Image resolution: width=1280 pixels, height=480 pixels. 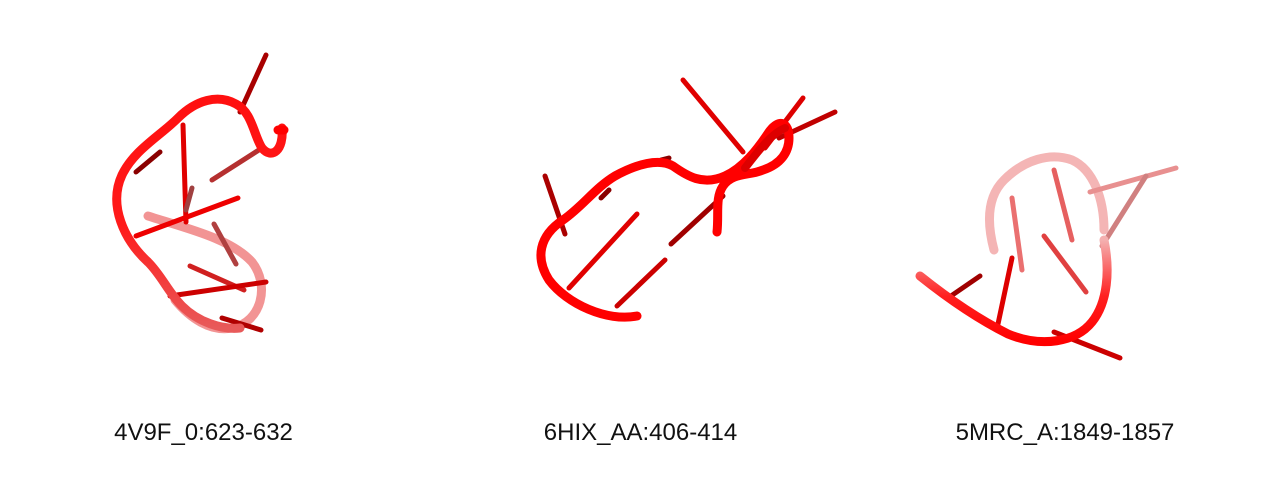 I want to click on structure-label-2: 6HIX_AA:406-414, so click(x=640, y=432).